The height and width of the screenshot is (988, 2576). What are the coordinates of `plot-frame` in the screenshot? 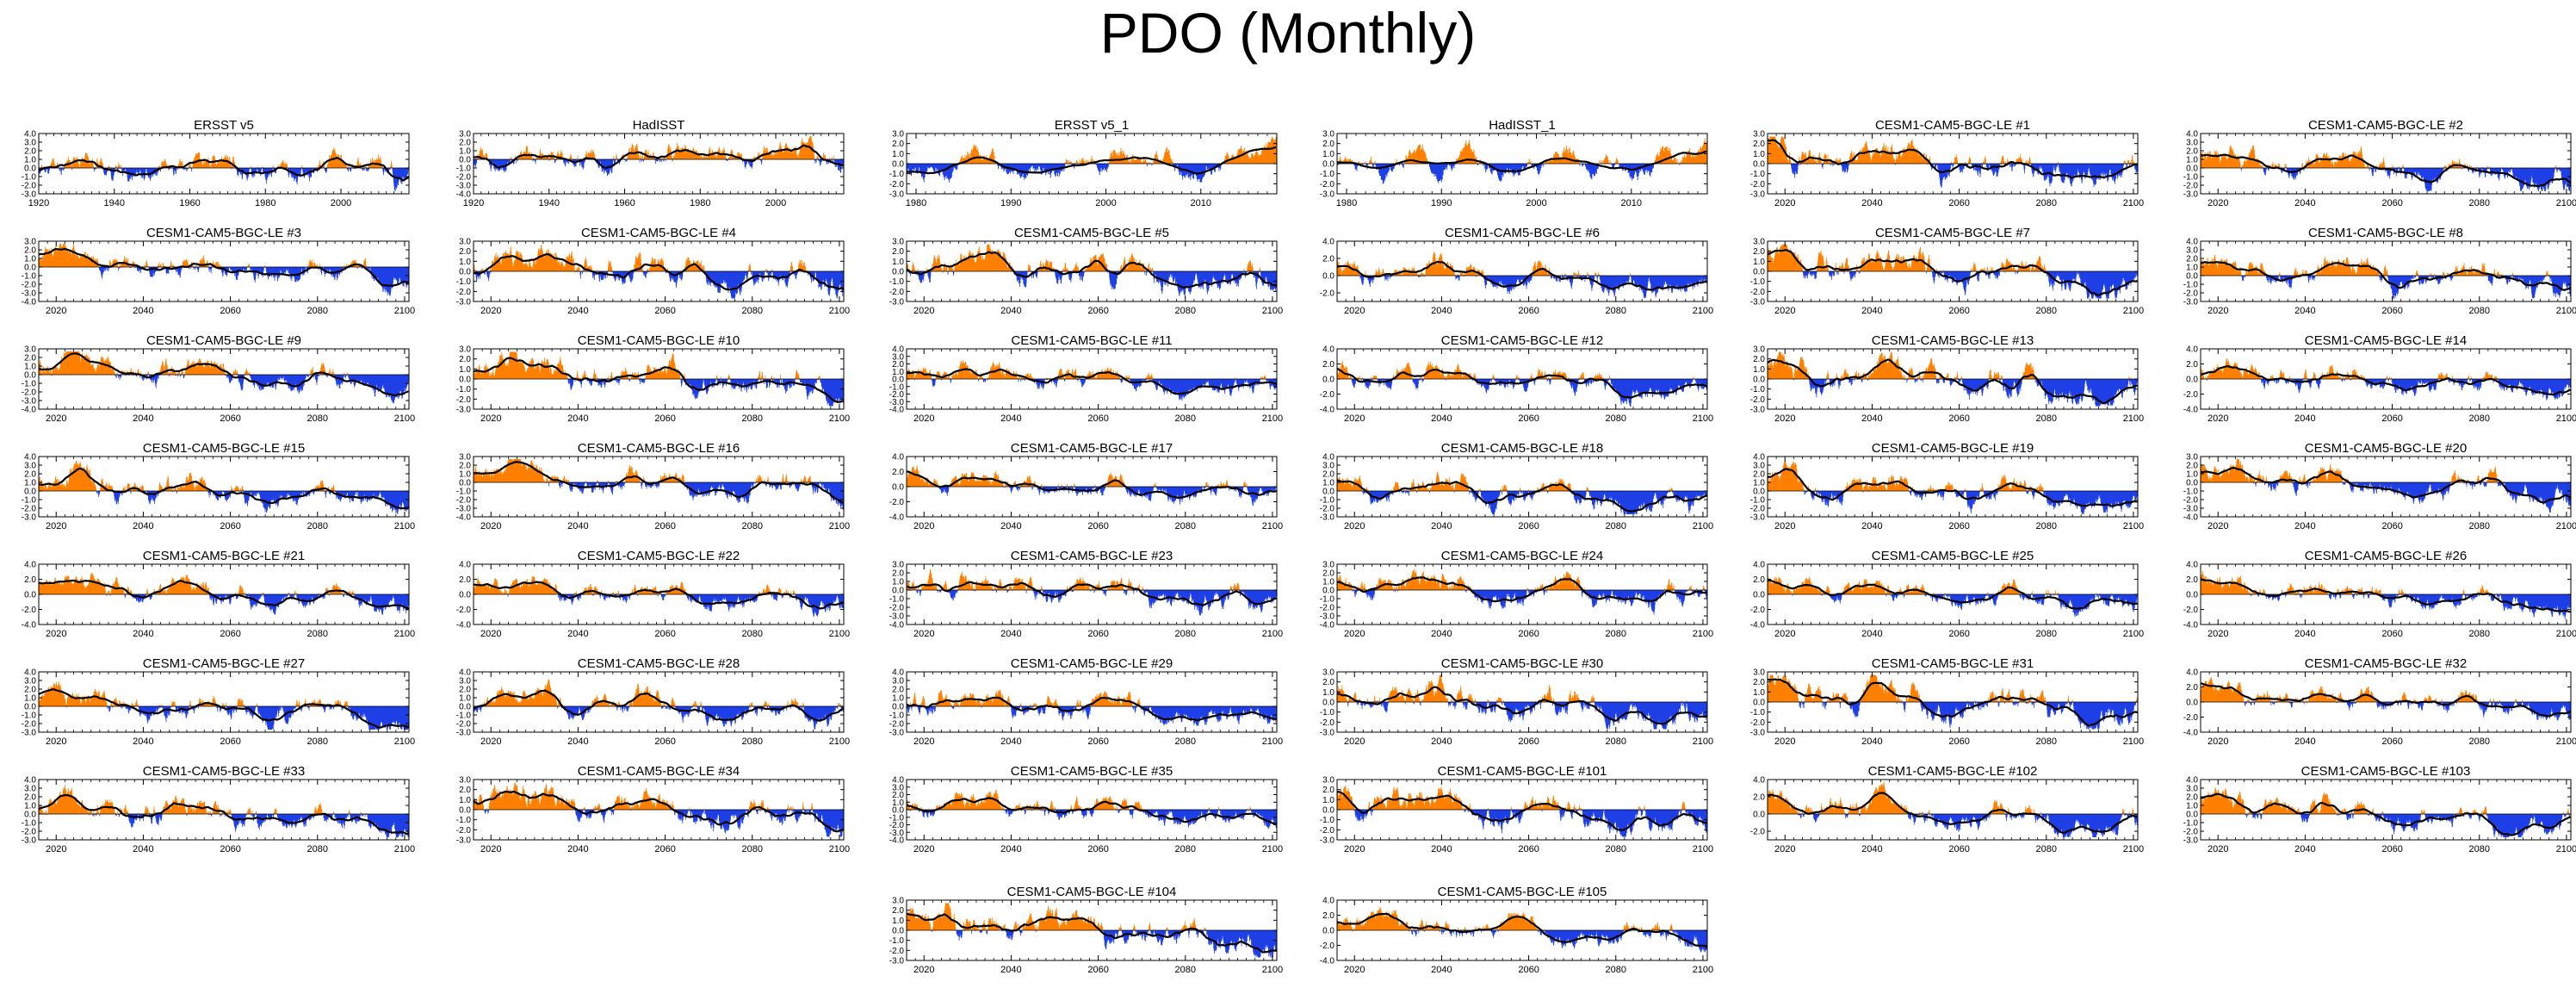 It's located at (224, 164).